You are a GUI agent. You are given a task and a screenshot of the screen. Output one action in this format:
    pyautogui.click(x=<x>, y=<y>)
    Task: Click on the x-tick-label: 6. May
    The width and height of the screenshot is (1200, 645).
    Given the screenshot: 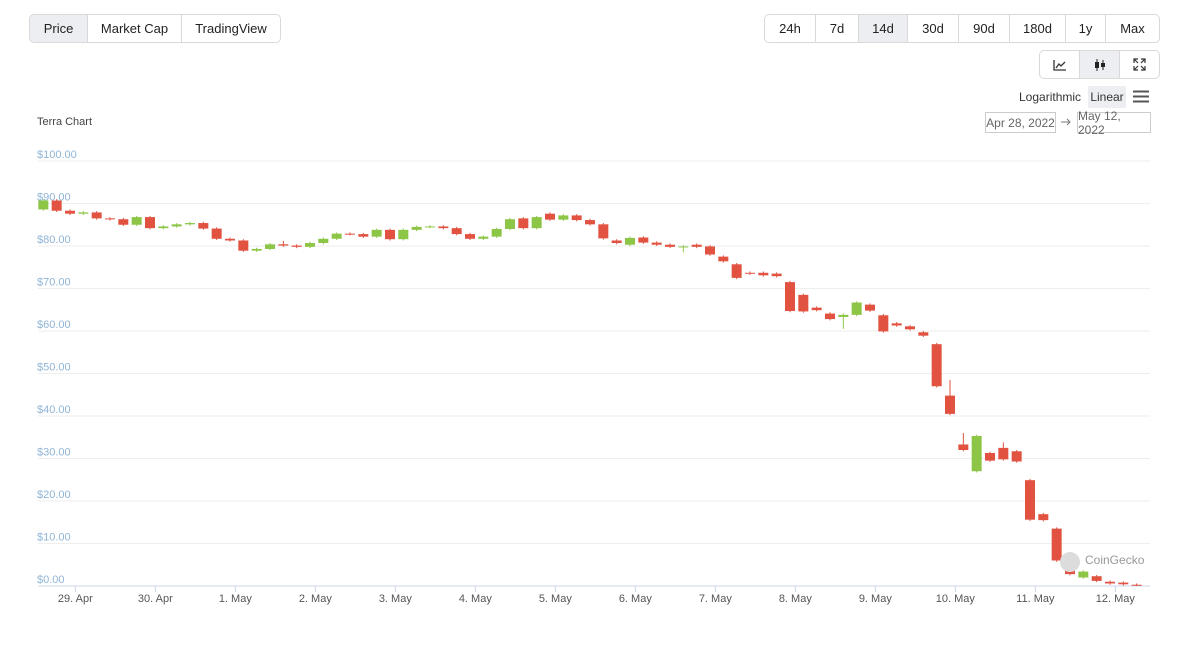 What is the action you would take?
    pyautogui.click(x=636, y=599)
    